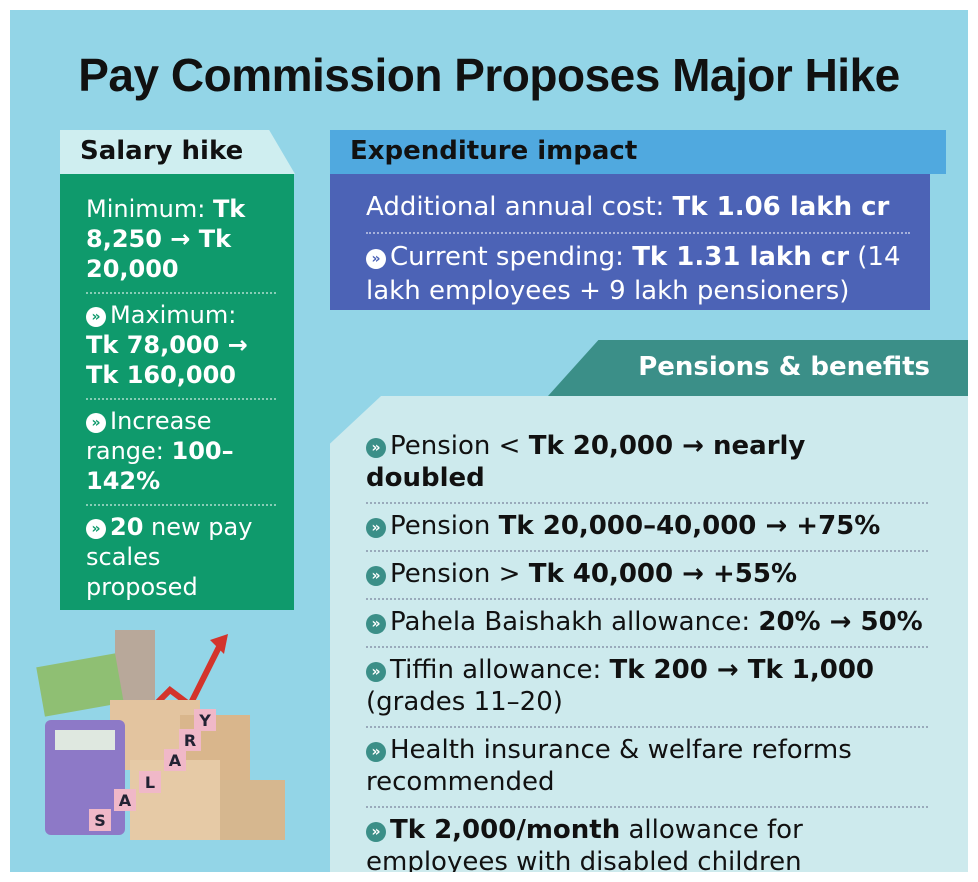  I want to click on arrow-head, so click(219, 644).